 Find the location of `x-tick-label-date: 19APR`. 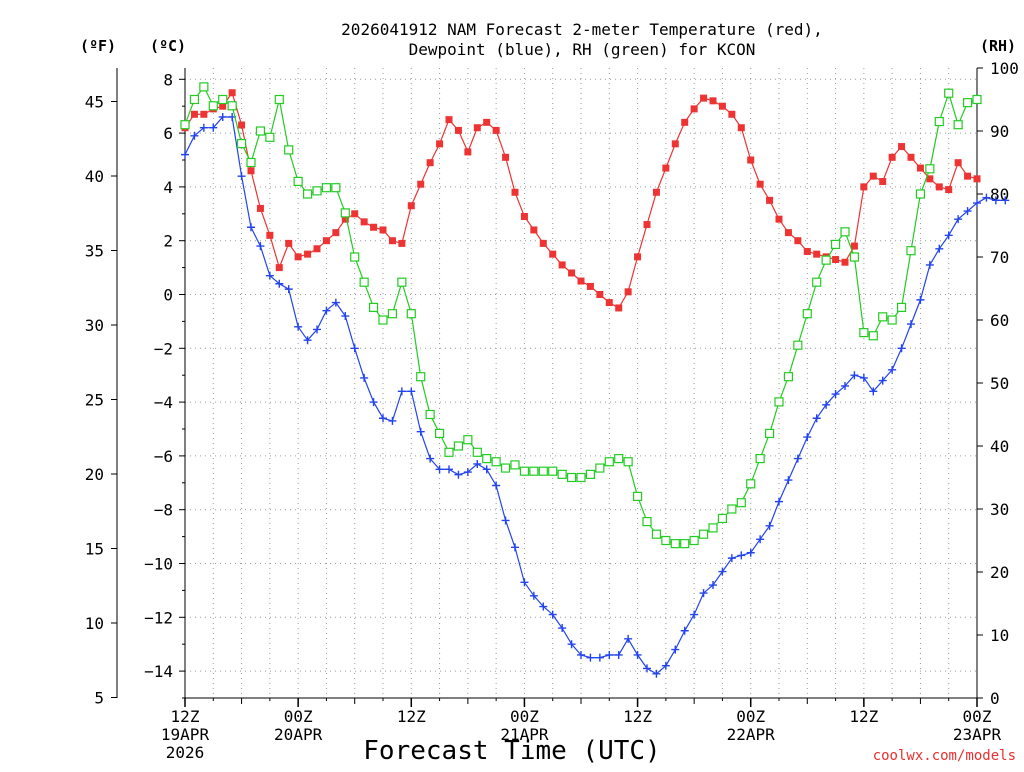

x-tick-label-date: 19APR is located at coordinates (185, 734).